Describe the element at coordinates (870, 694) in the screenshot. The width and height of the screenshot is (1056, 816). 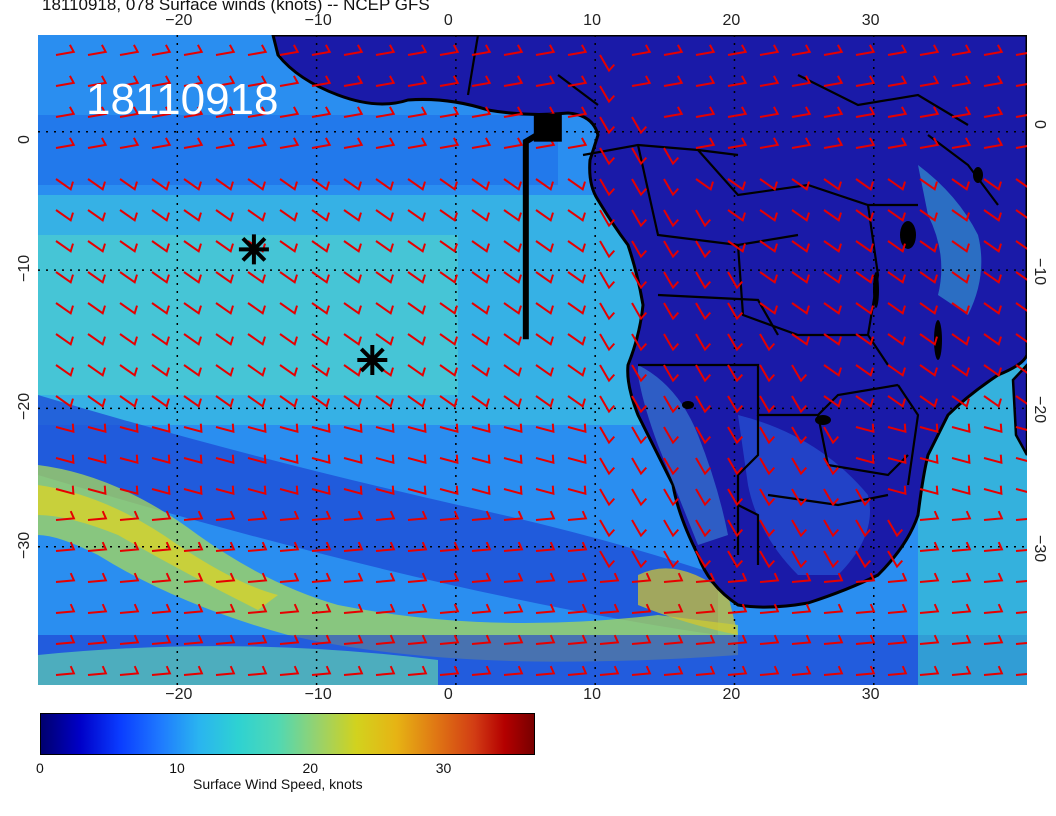
I see `lon-tick-label: 30` at that location.